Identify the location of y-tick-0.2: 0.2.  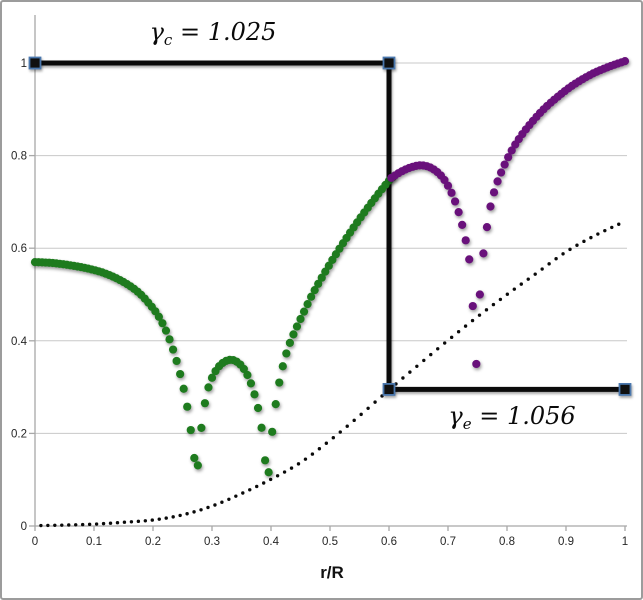
(19, 434).